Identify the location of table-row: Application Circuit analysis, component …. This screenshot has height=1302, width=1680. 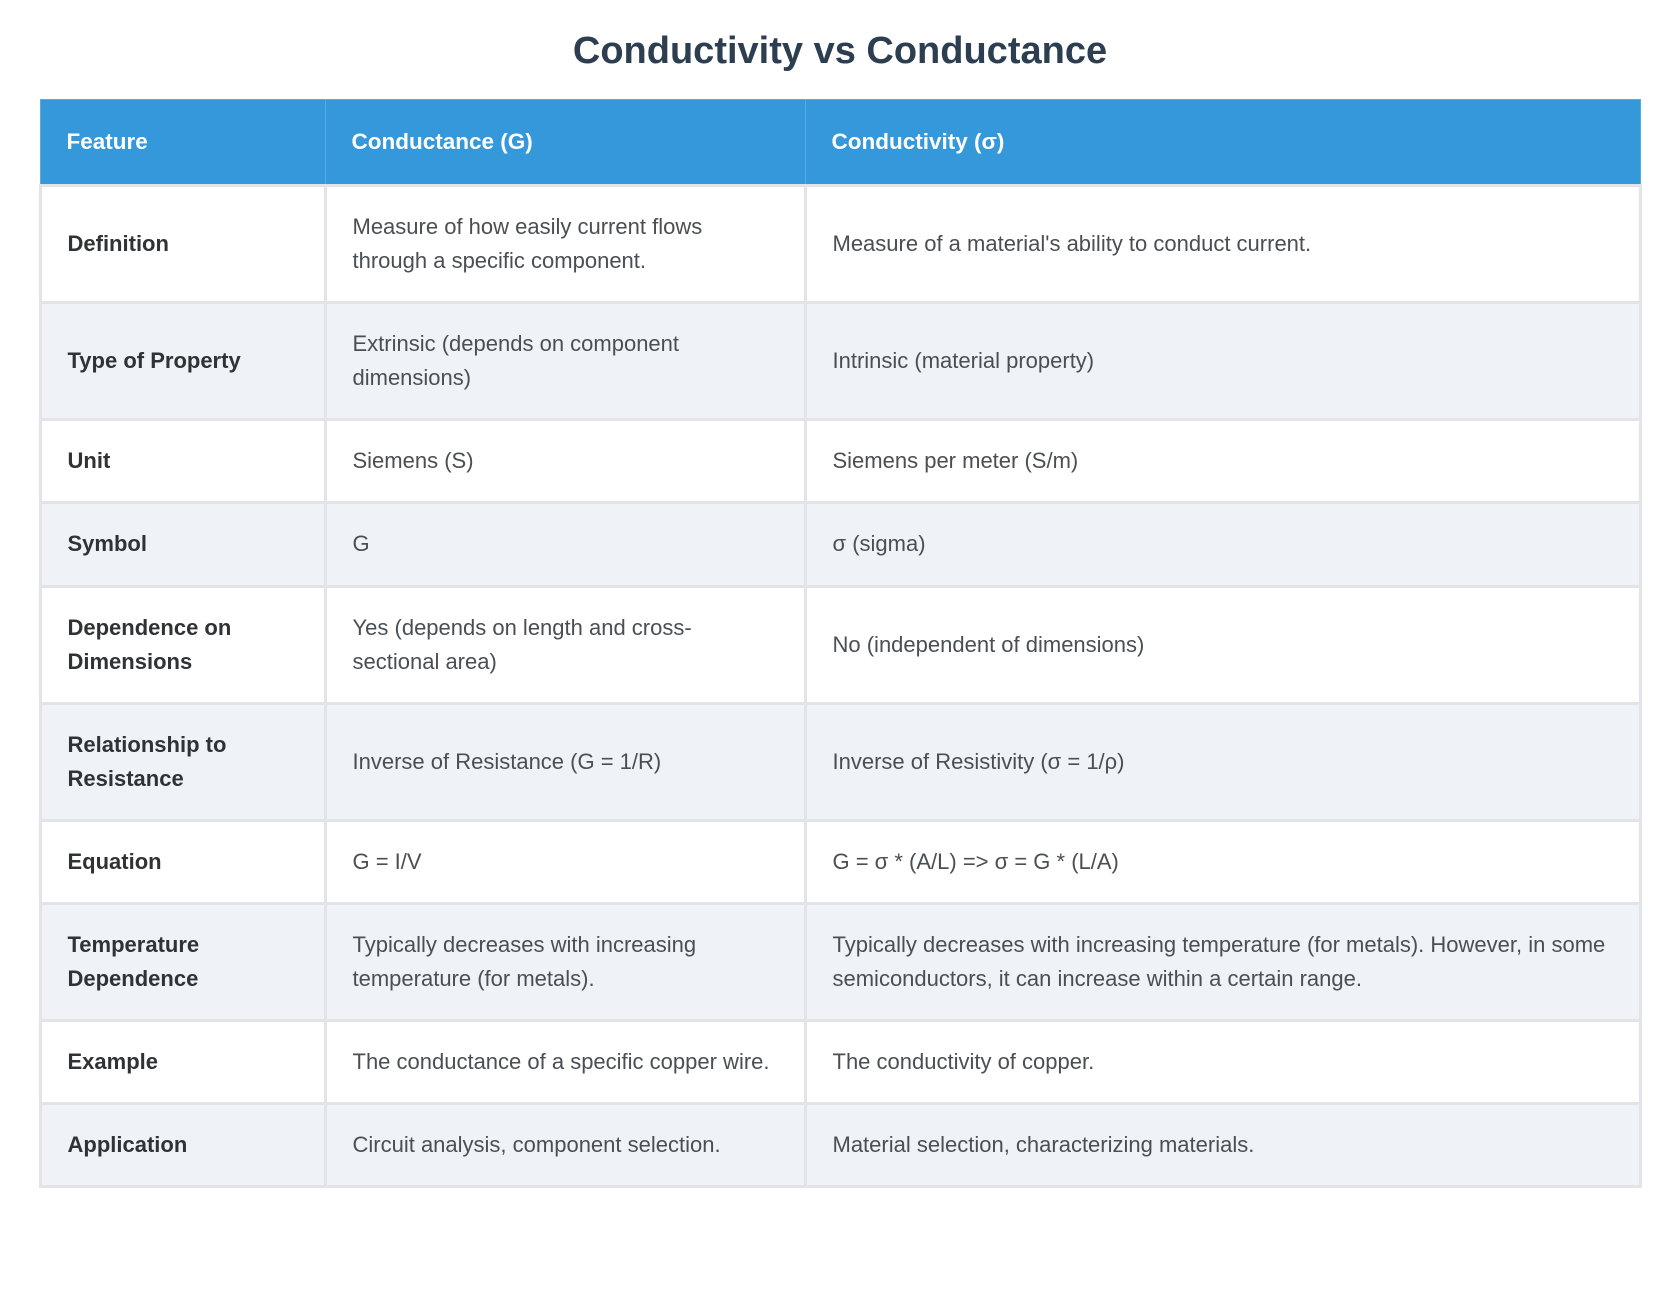
(840, 1145).